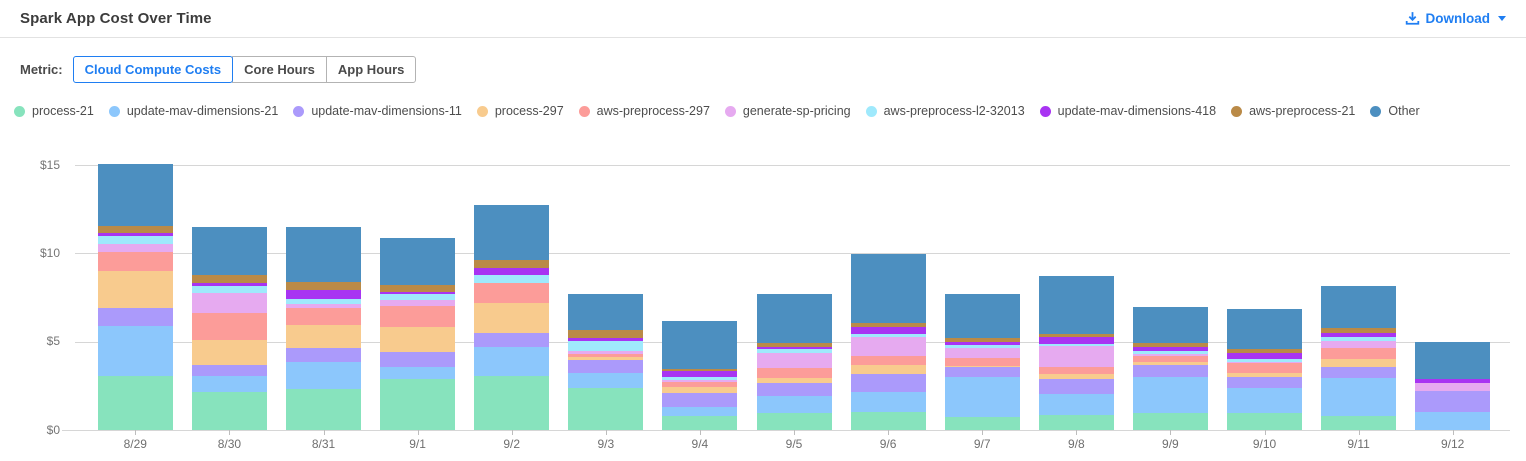 The width and height of the screenshot is (1526, 461). Describe the element at coordinates (386, 111) in the screenshot. I see `legend-label: update-mav-dimensions-11` at that location.